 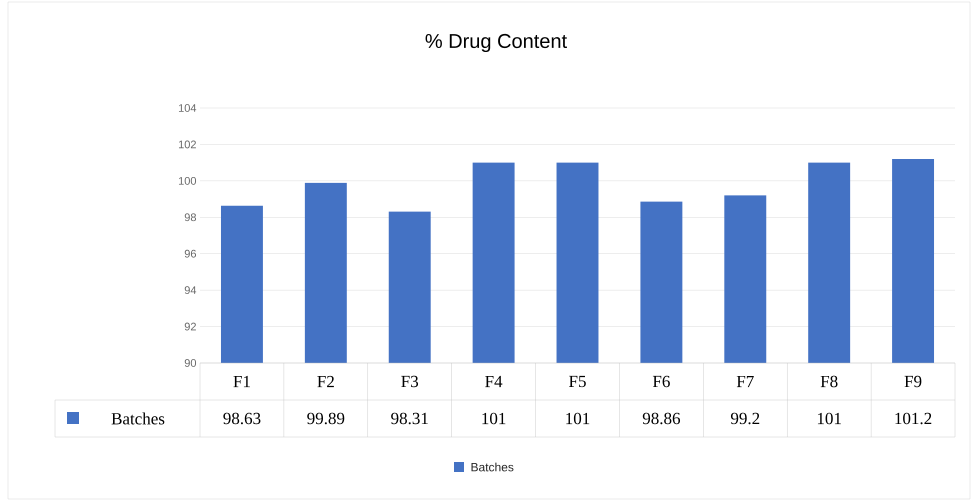 What do you see at coordinates (913, 382) in the screenshot?
I see `x-tick-label: F9` at bounding box center [913, 382].